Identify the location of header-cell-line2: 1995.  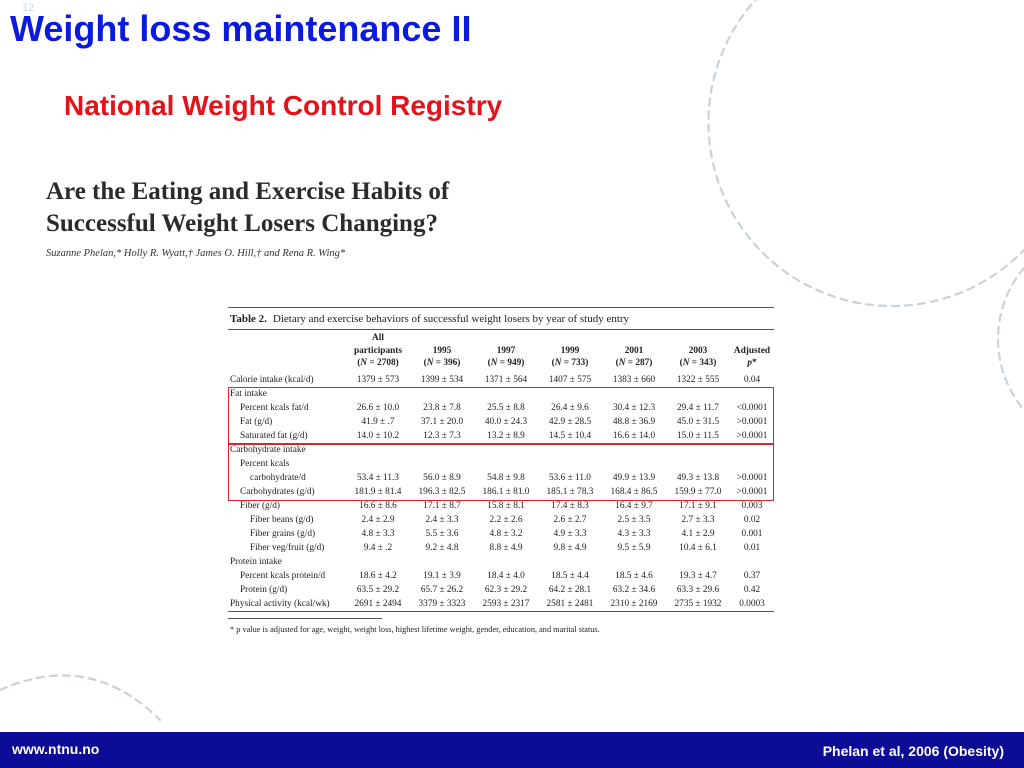
(442, 350).